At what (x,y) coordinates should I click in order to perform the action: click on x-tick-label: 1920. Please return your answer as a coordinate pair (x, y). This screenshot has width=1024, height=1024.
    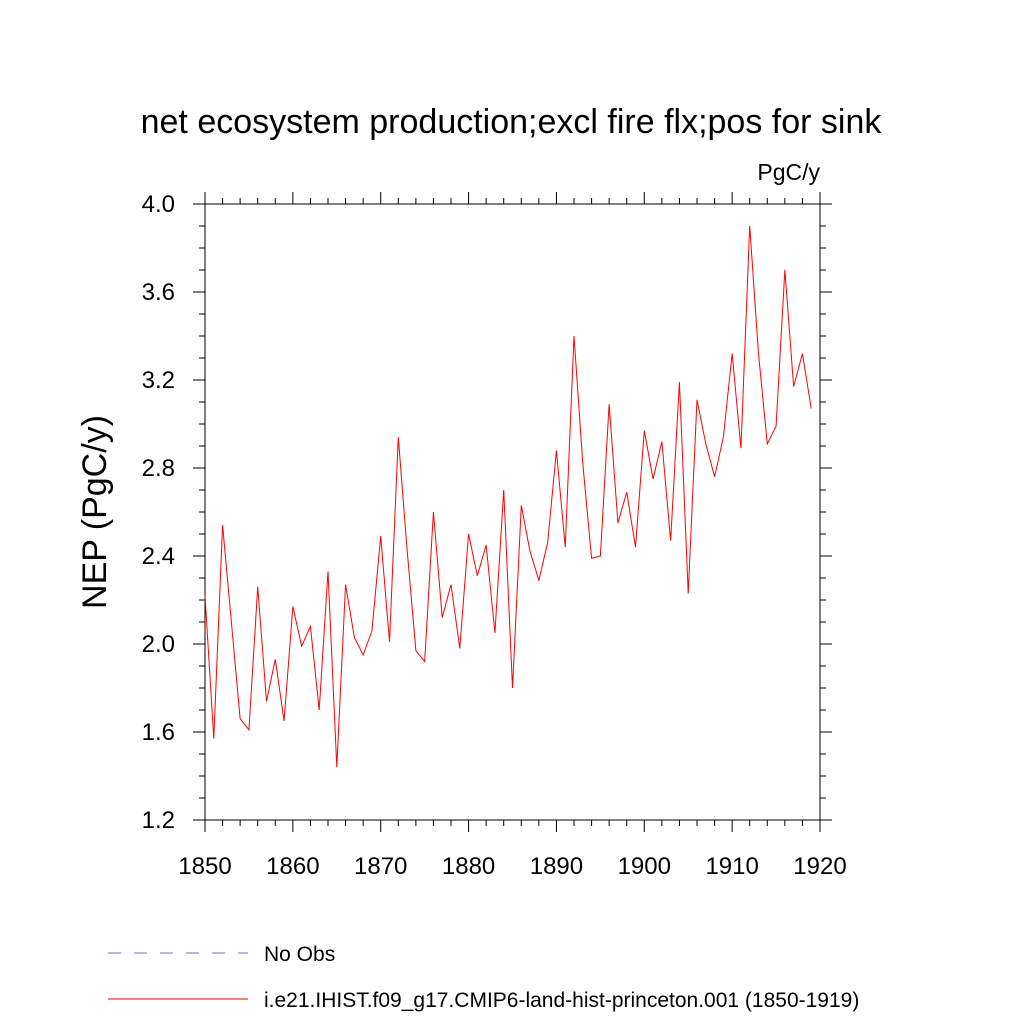
    Looking at the image, I should click on (819, 866).